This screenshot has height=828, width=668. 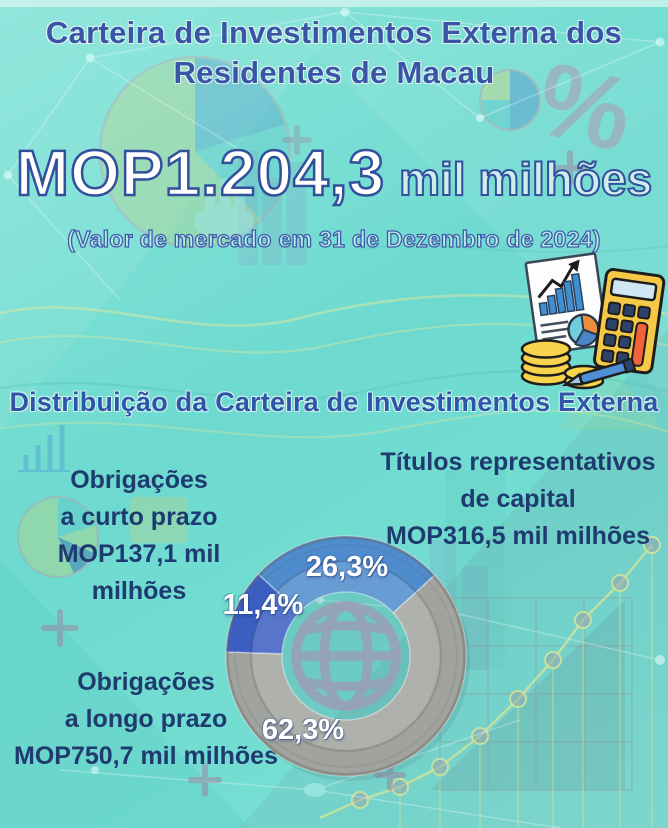 I want to click on callout-long-line2: a longo prazo, so click(x=146, y=719).